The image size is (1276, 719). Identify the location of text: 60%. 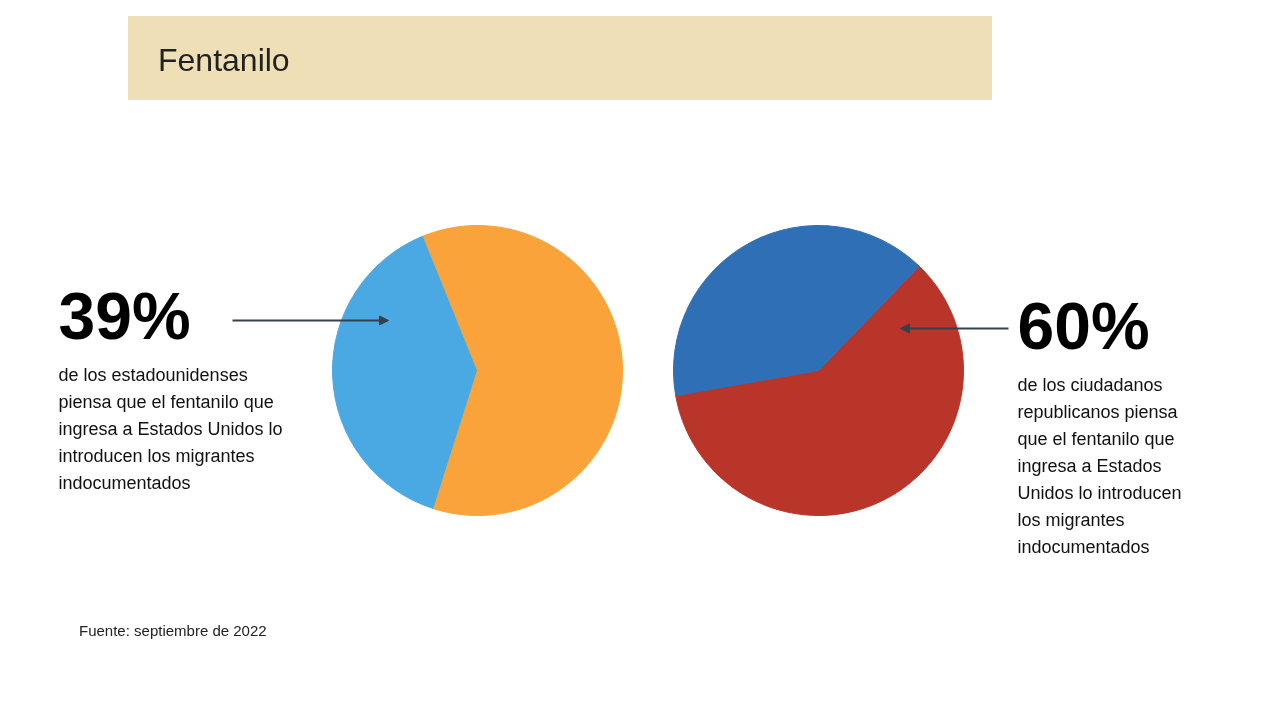
(1083, 325).